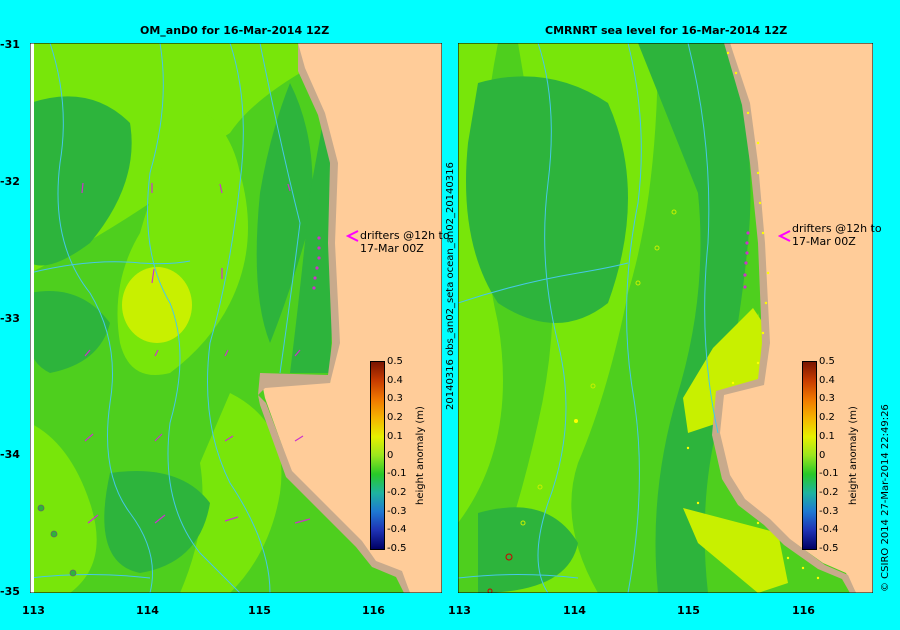  I want to click on y-tick: -33, so click(10, 318).